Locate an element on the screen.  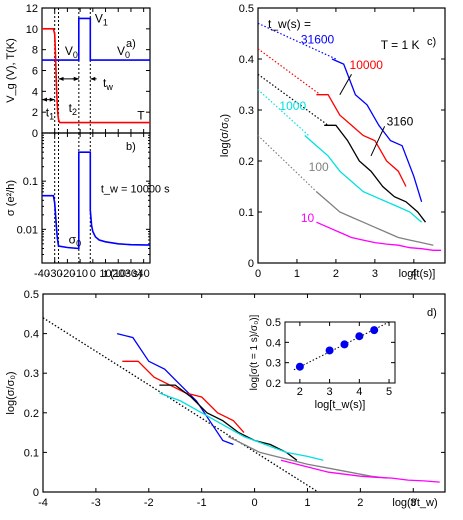
label-sub: w is located at coordinates (109, 87).